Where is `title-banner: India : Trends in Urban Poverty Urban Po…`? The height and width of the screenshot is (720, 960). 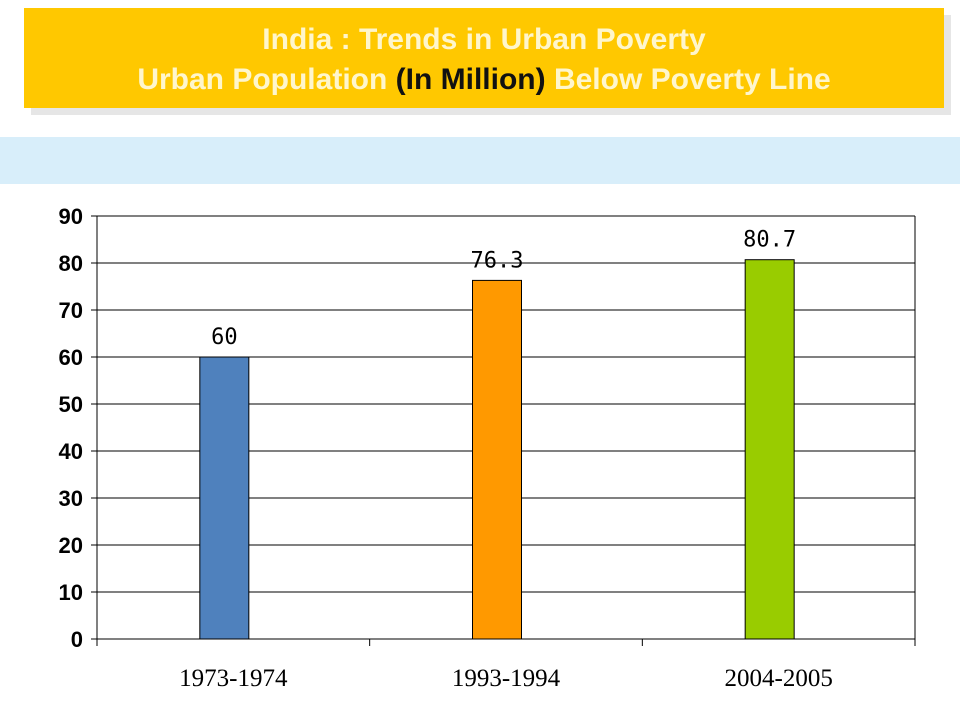 title-banner: India : Trends in Urban Poverty Urban Po… is located at coordinates (484, 58).